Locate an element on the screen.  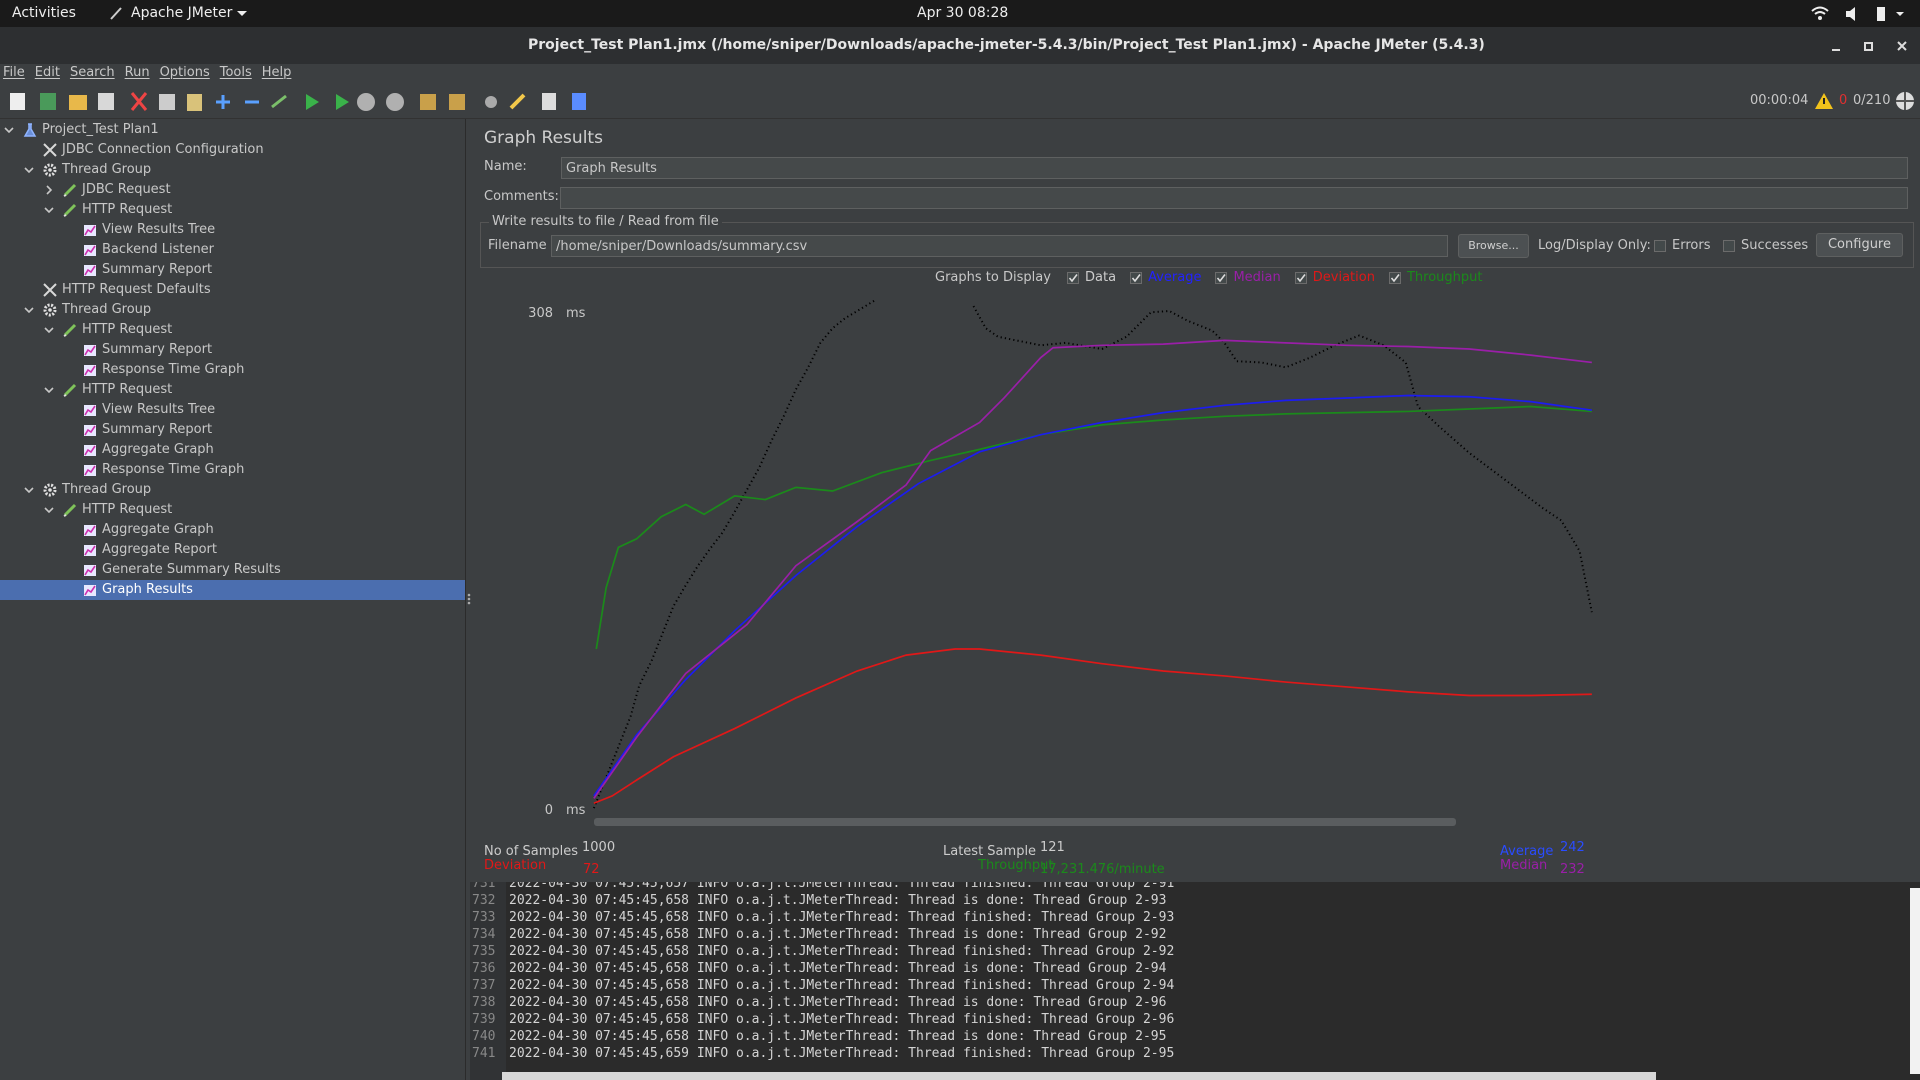
successes-option: Successes is located at coordinates (1765, 245).